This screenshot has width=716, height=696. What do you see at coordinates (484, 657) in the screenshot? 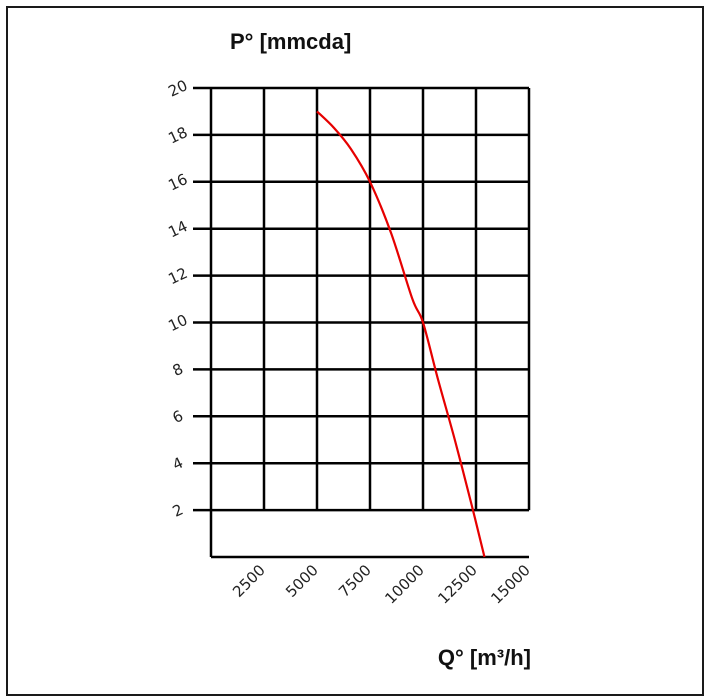
I see `x-axis-title: Q° [m³/h]` at bounding box center [484, 657].